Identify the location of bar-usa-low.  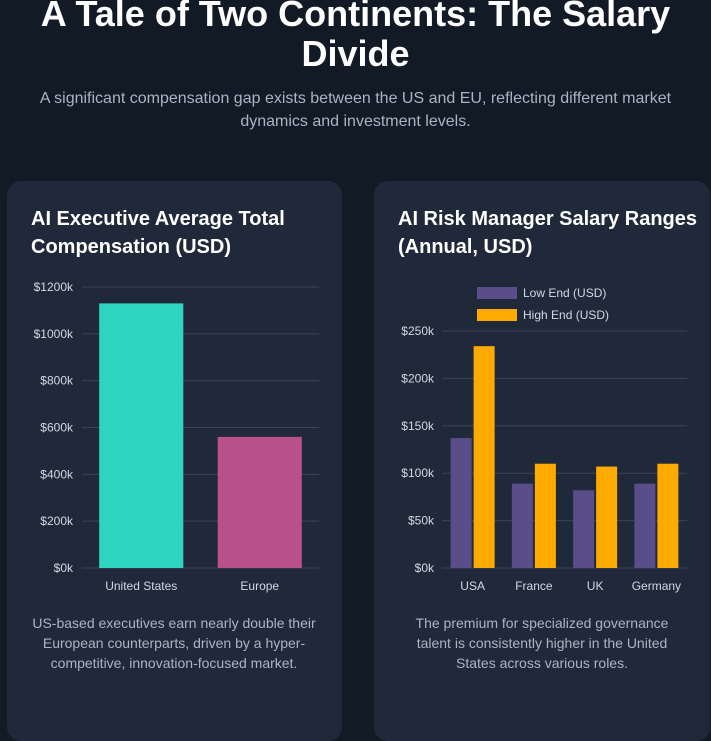
(461, 503).